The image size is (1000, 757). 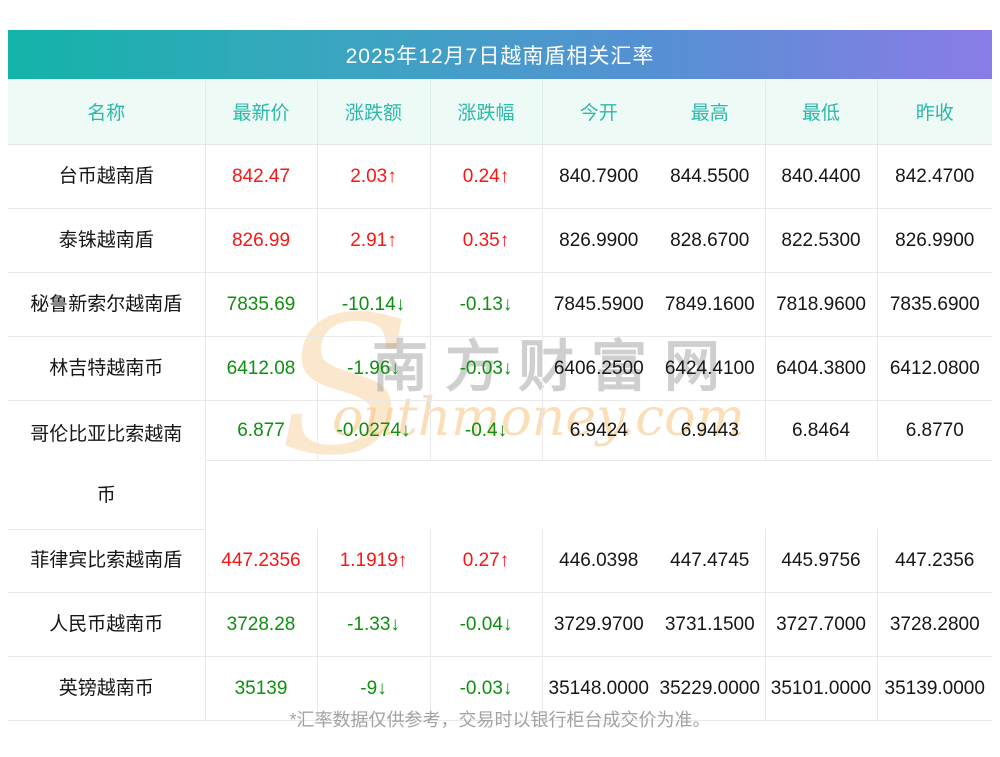 What do you see at coordinates (107, 368) in the screenshot?
I see `currency-pair-name: 林吉特越南币` at bounding box center [107, 368].